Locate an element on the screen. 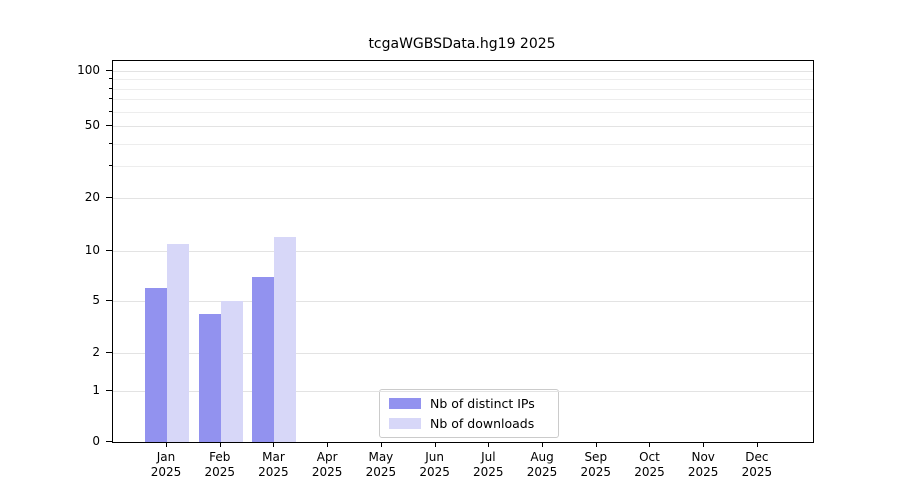  x-tick-label: Nov 2025 is located at coordinates (703, 465).